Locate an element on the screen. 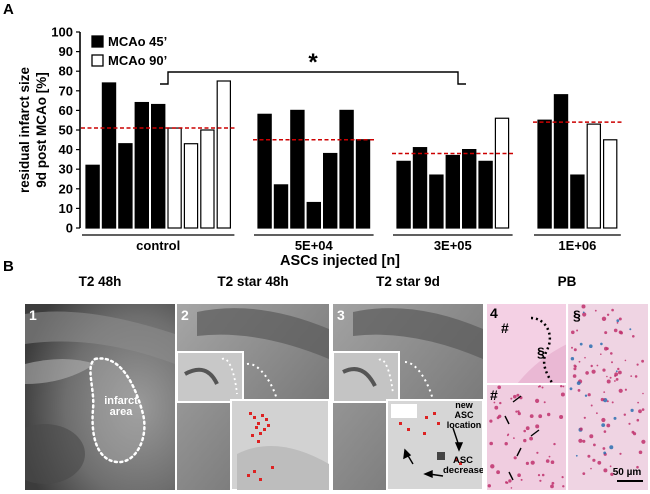 The image size is (650, 494). y-tick-label: 0 is located at coordinates (69, 228).